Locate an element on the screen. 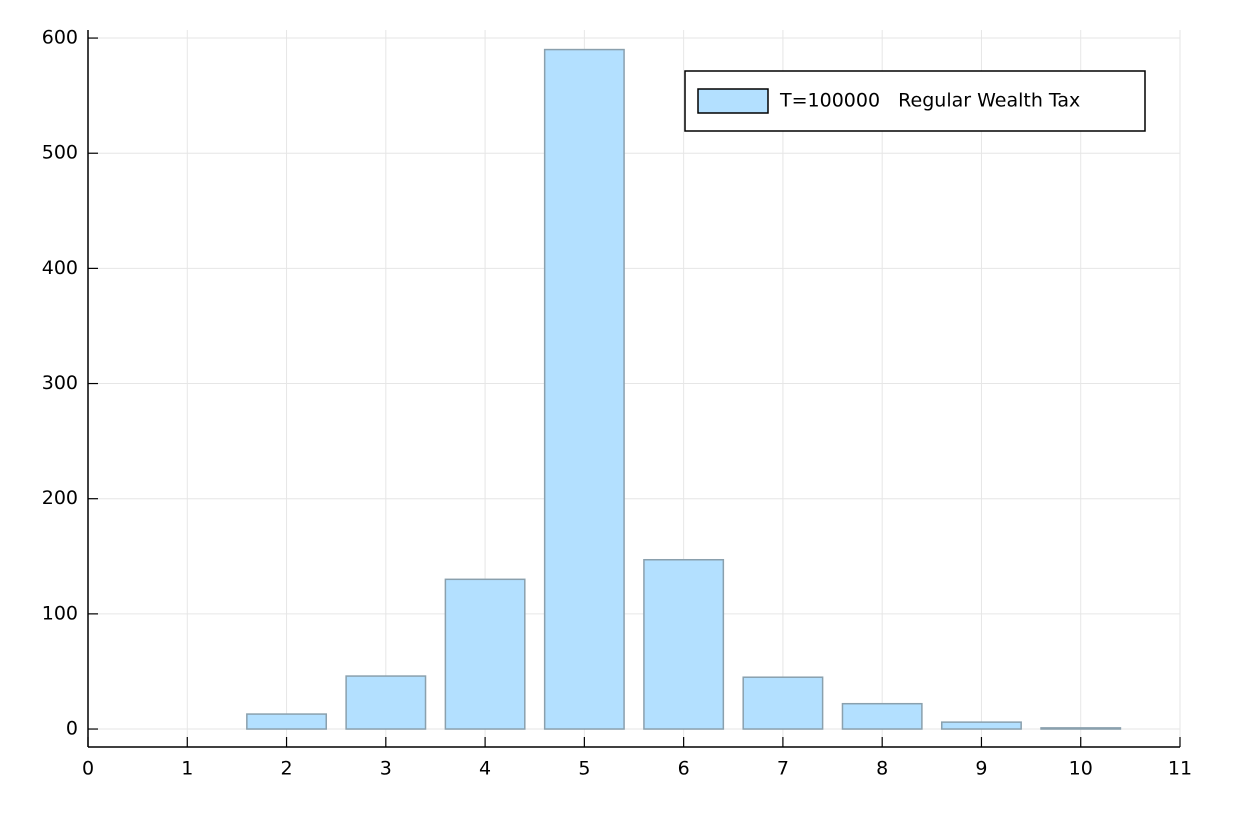 Image resolution: width=1240 pixels, height=816 pixels. x-tick-label: 4 is located at coordinates (485, 769).